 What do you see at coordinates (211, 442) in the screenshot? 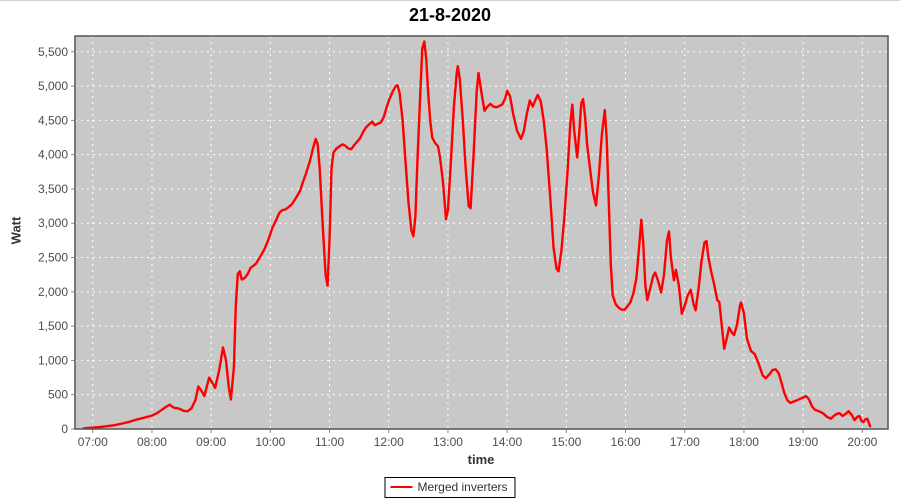
I see `x-tick-label: 09:00` at bounding box center [211, 442].